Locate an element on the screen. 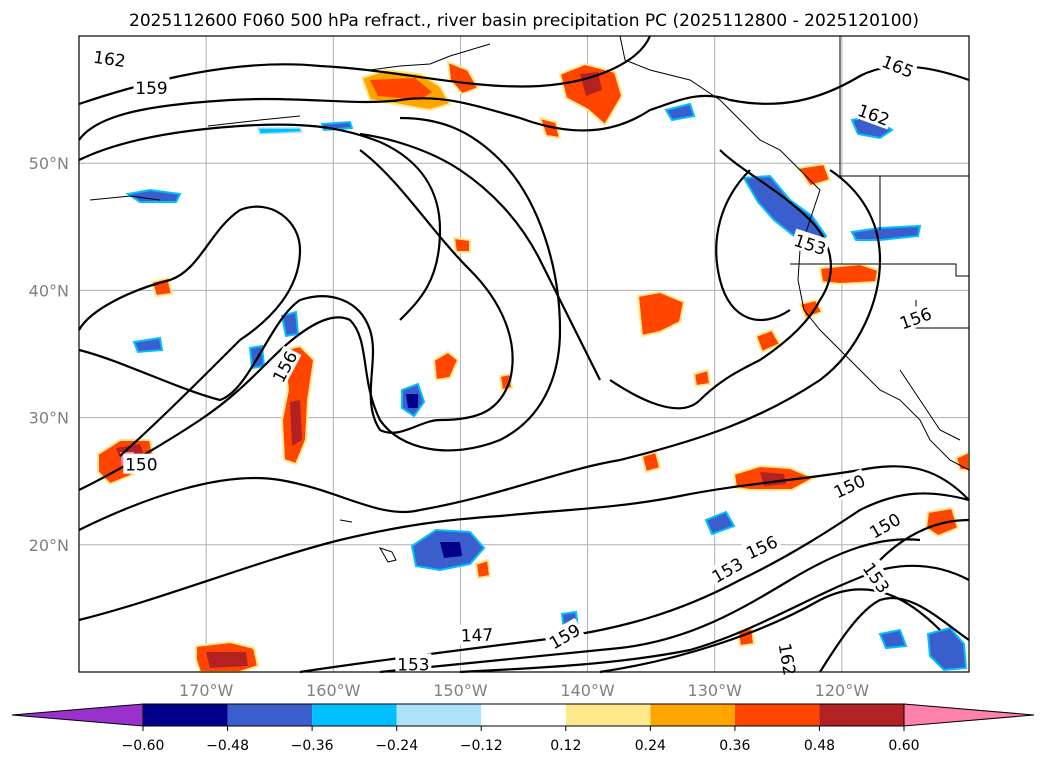  y-tick-label: 40°N is located at coordinates (49, 290).